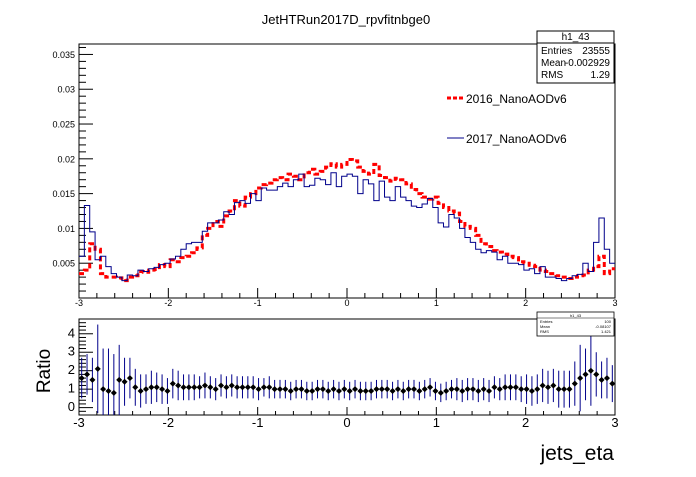 Image resolution: width=696 pixels, height=477 pixels. I want to click on ratio-x-label: jets_eta, so click(576, 453).